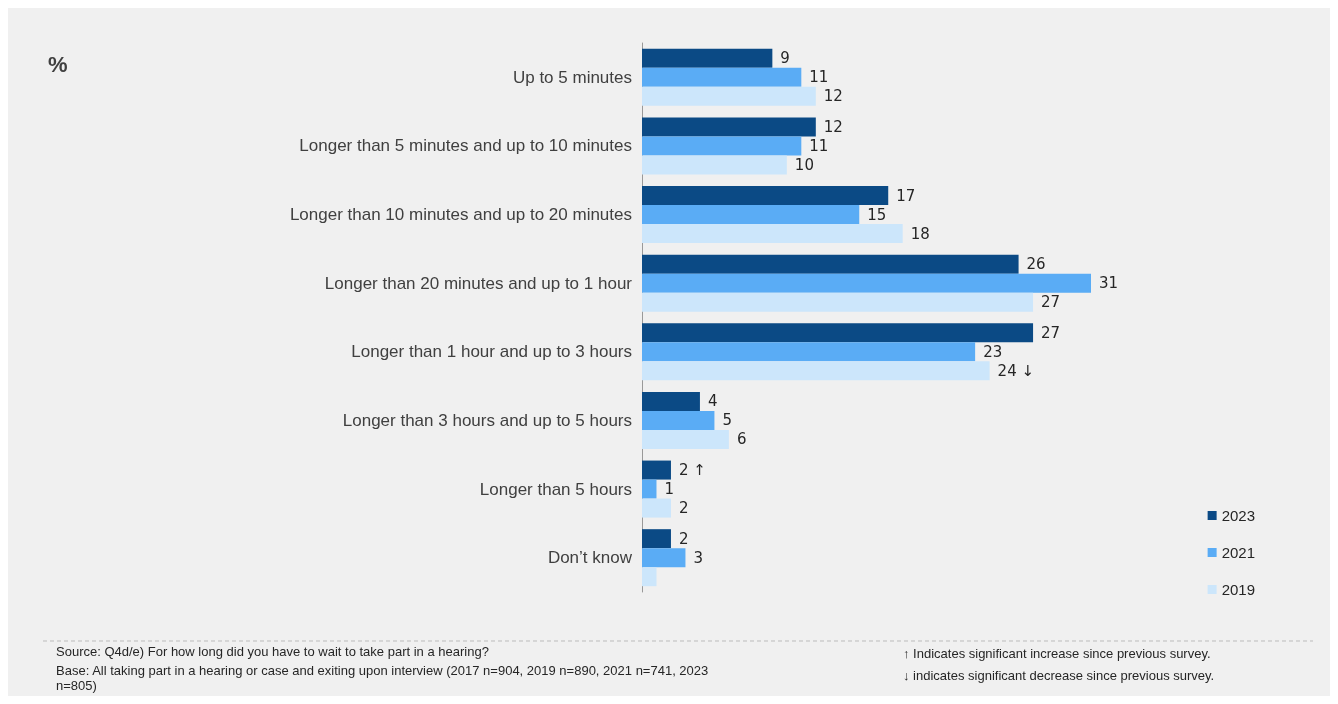  What do you see at coordinates (465, 146) in the screenshot?
I see `y-tick-label: Longer than 5 minutes and up to 10 minutes` at bounding box center [465, 146].